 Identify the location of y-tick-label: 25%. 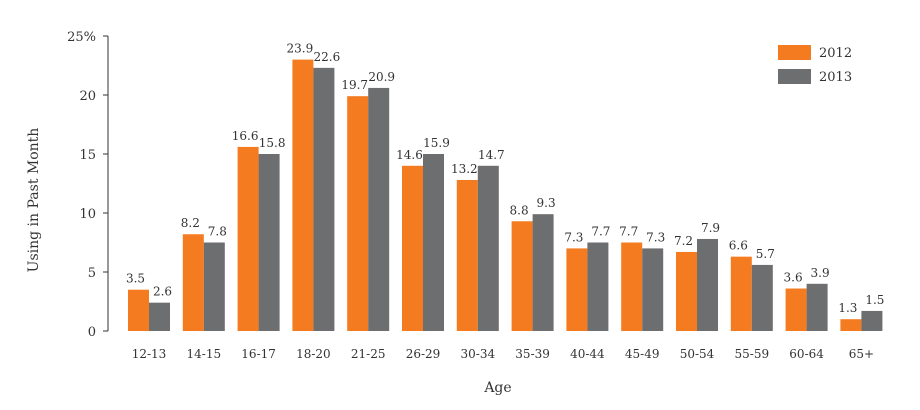
(81, 37).